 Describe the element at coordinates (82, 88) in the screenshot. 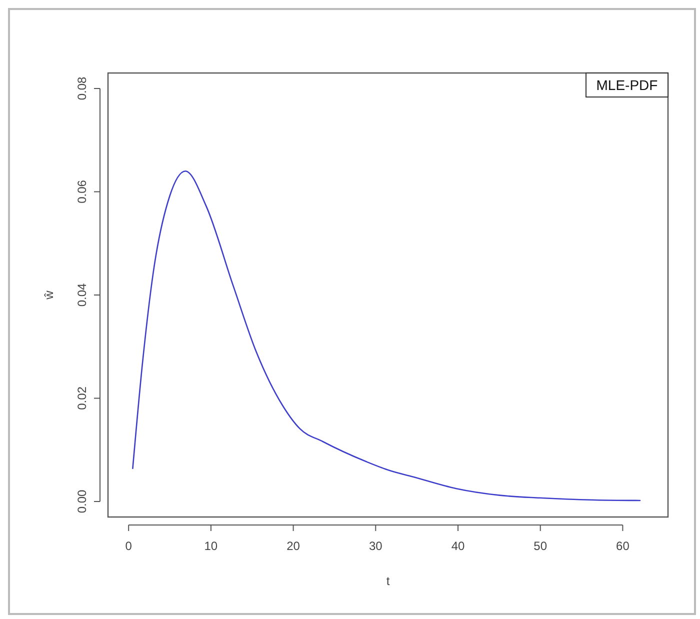

I see `y-tick-label: 0.08` at that location.